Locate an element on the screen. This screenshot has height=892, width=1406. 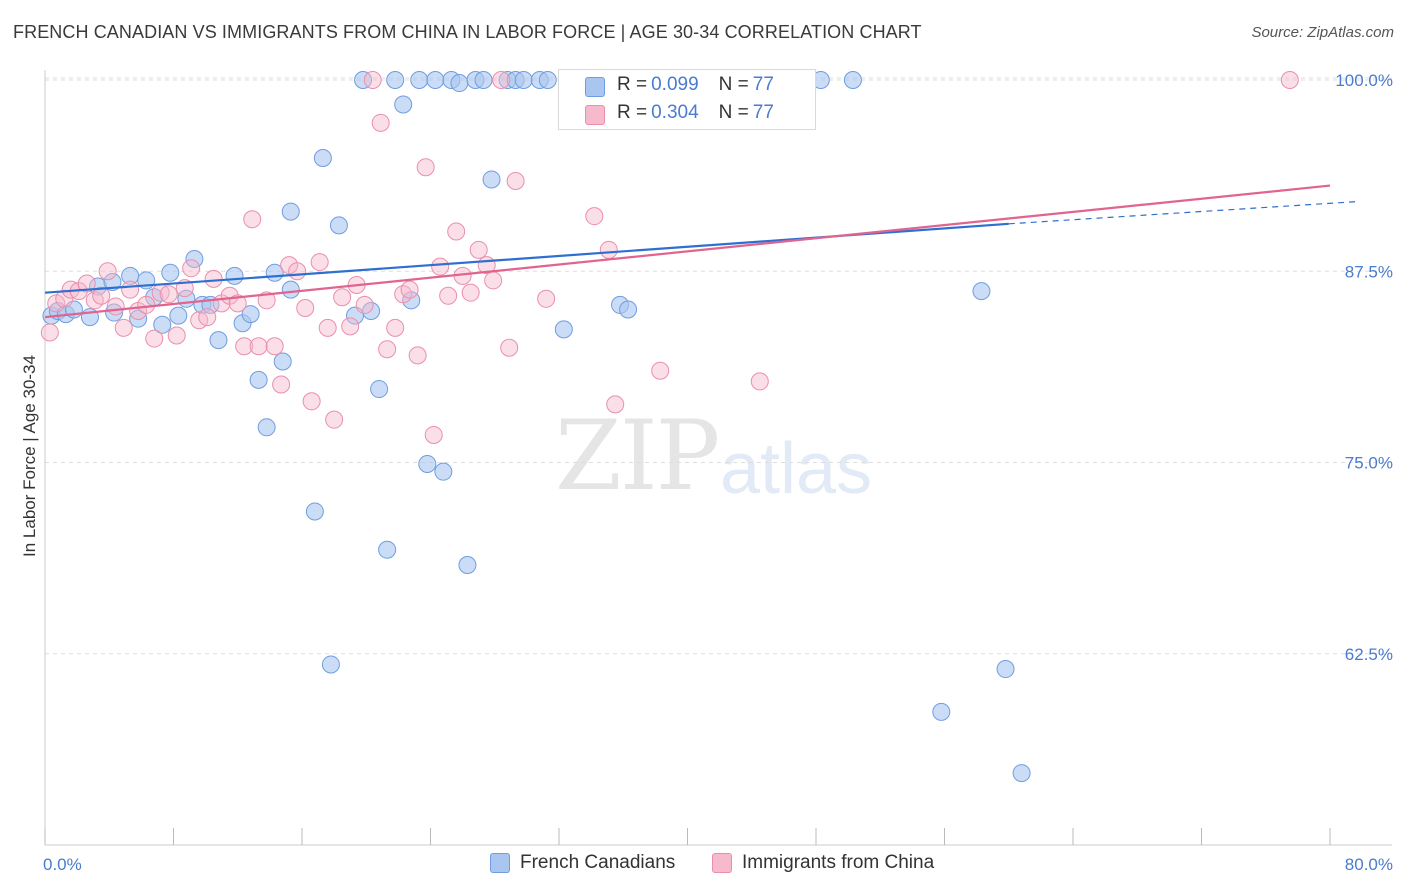
legend-label: French Canadians is located at coordinates (598, 862).